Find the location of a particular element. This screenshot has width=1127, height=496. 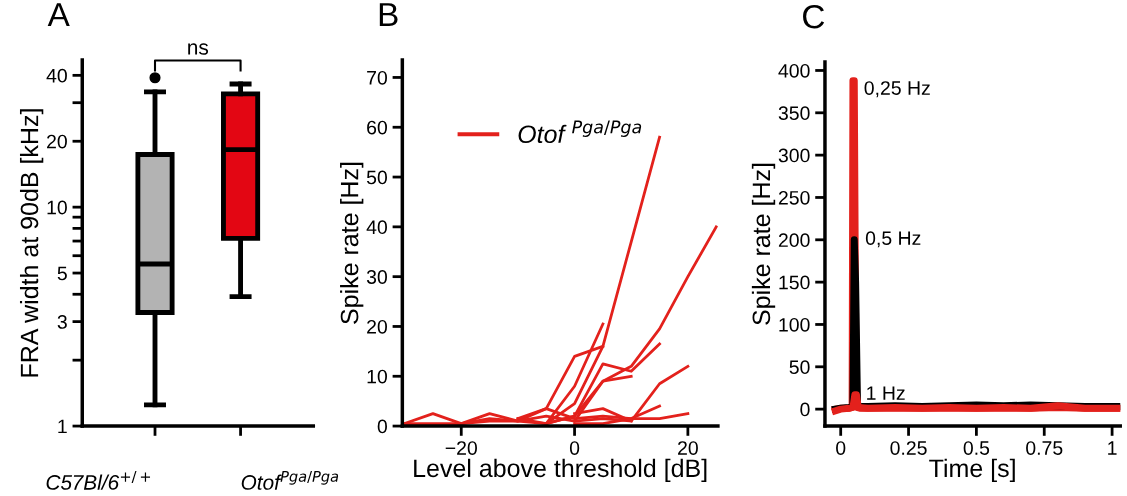

x-tick-label: 0.75 is located at coordinates (1044, 448).